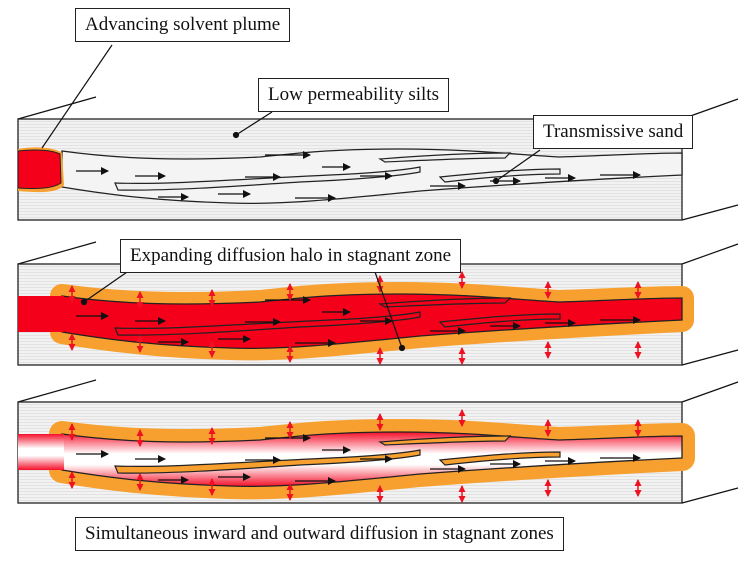 Image resolution: width=750 pixels, height=563 pixels. What do you see at coordinates (39, 169) in the screenshot?
I see `solvent-plume` at bounding box center [39, 169].